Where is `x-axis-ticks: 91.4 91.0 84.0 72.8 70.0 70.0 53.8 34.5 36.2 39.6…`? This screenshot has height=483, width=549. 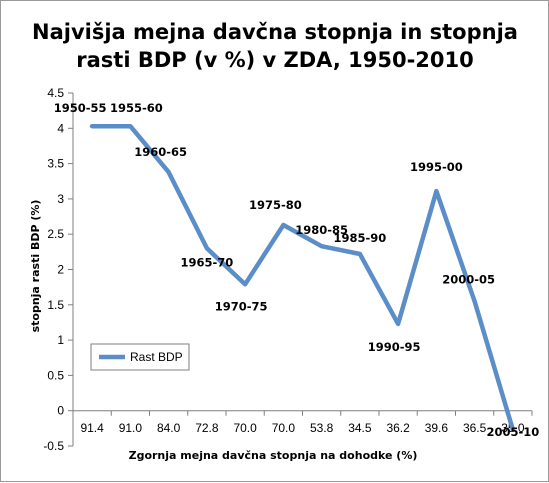 x-axis-ticks: 91.4 91.0 84.0 72.8 70.0 70.0 53.8 34.5 36.2 39.6… is located at coordinates (302, 422).